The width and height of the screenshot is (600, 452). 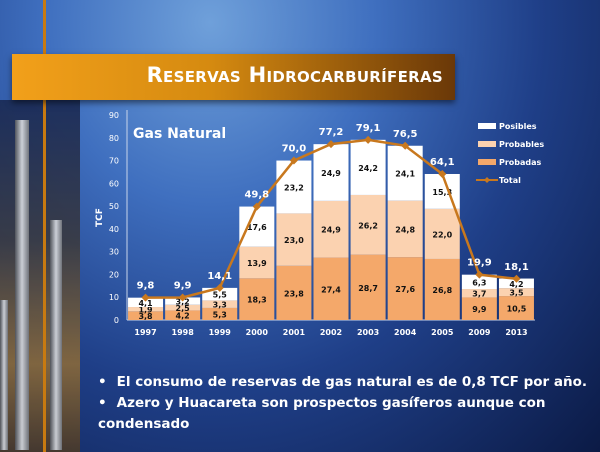 I want to click on y-tick-label: 70, so click(x=114, y=161).